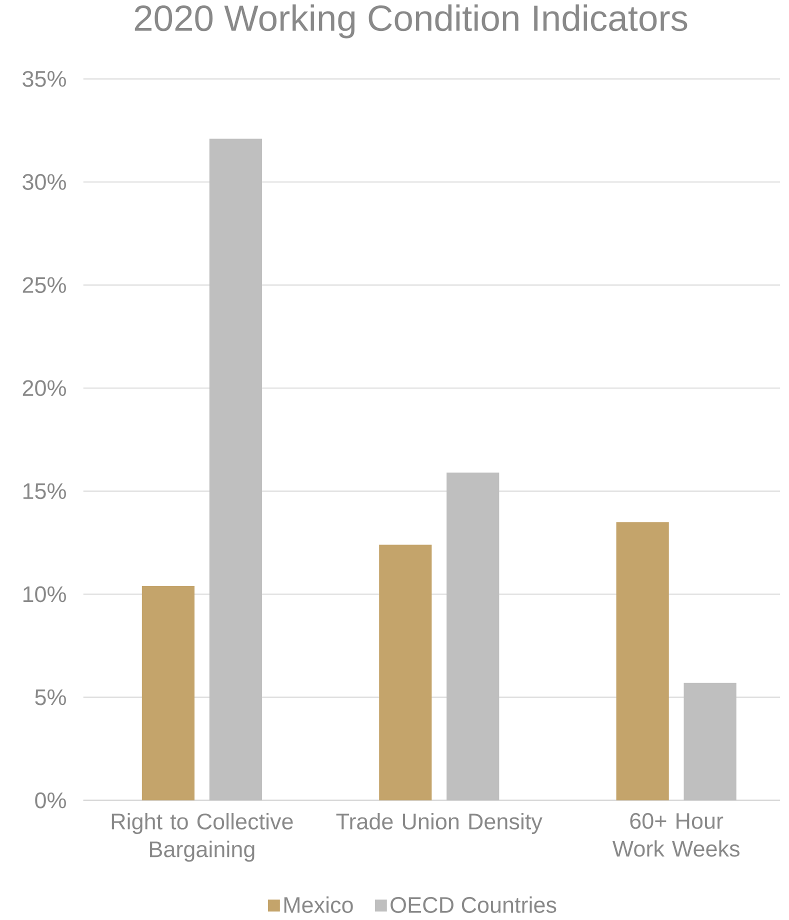  Describe the element at coordinates (45, 491) in the screenshot. I see `y-tick-label: 15%` at that location.